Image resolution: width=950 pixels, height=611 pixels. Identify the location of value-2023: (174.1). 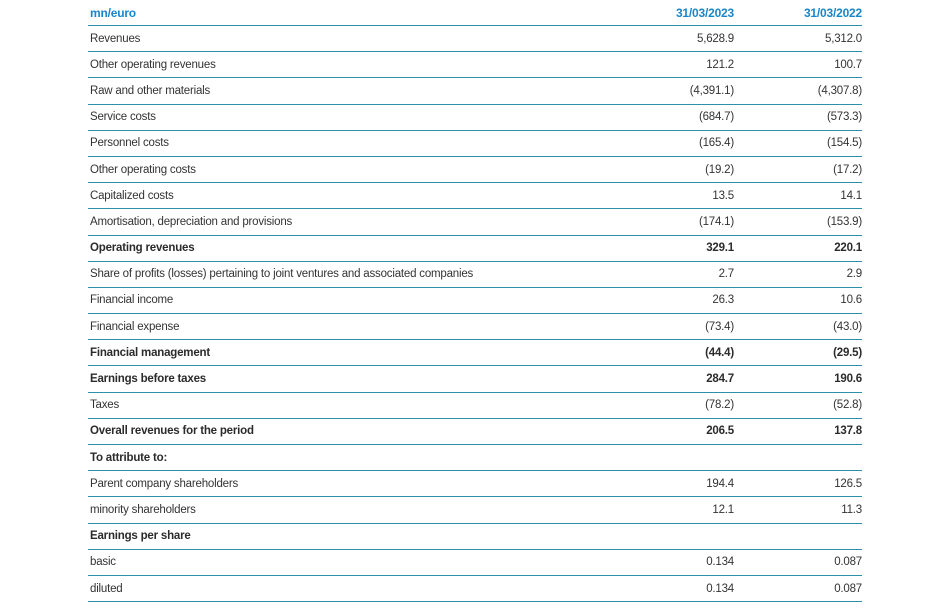
(716, 221).